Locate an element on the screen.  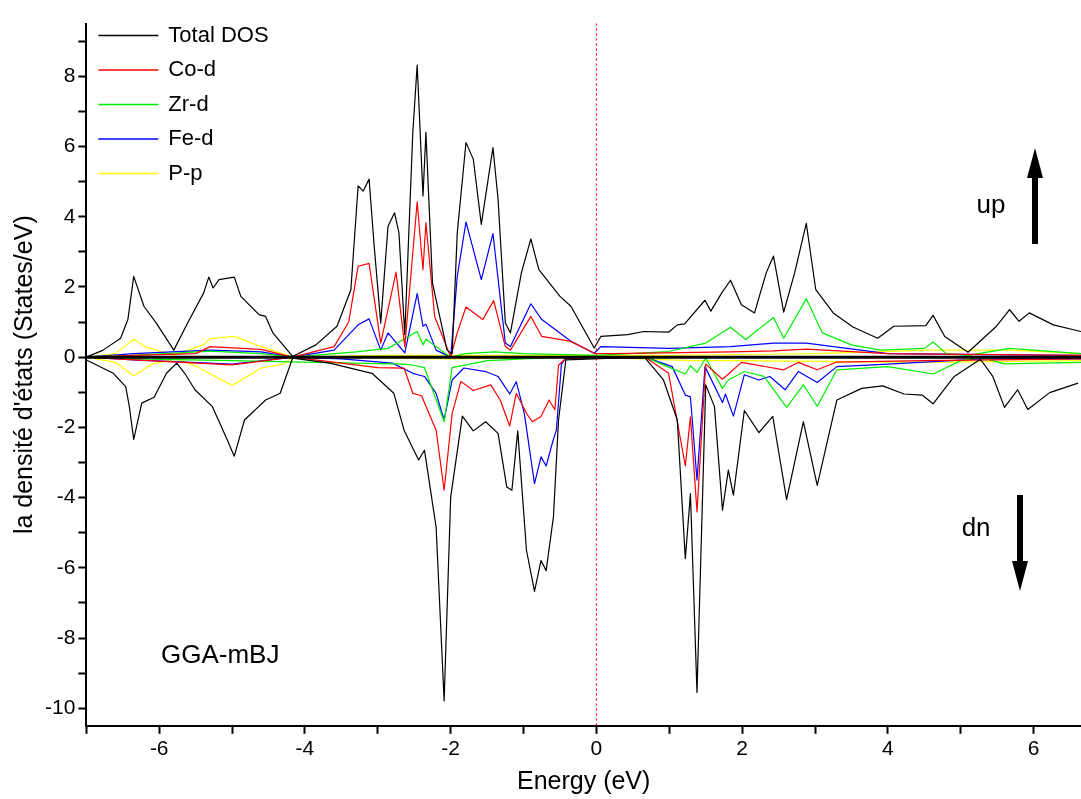
legend-label: P-p is located at coordinates (185, 172).